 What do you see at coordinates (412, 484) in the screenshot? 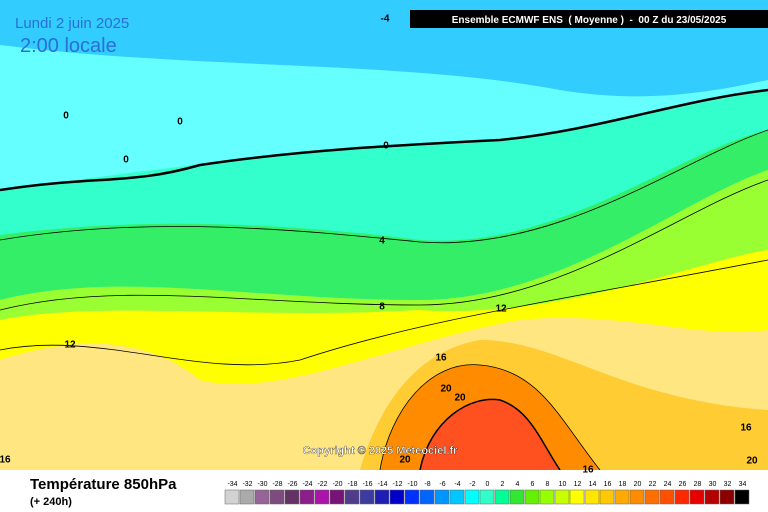
I see `legend-tick-label: -10` at bounding box center [412, 484].